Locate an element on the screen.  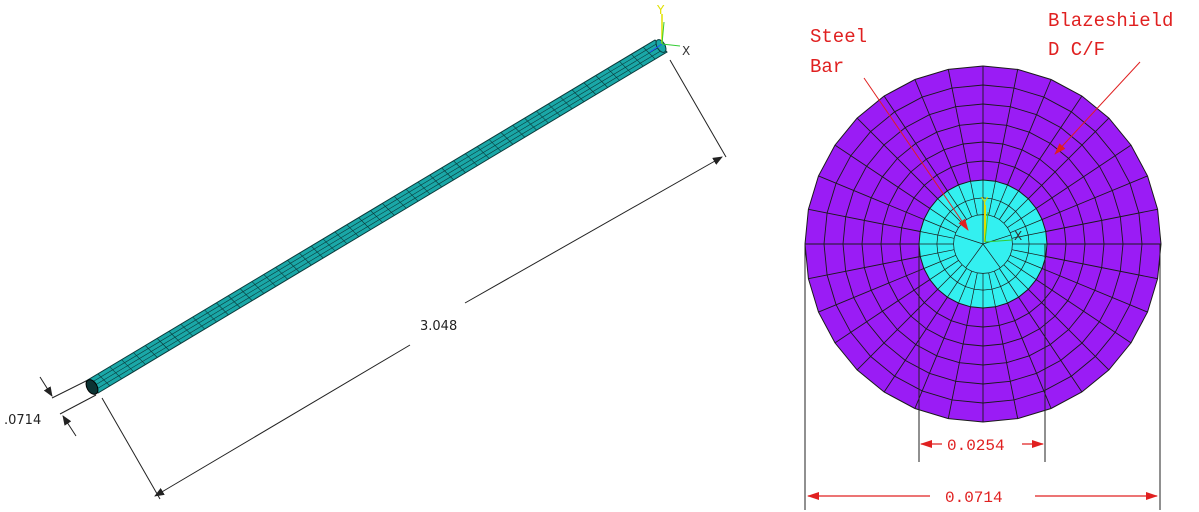
length-dimension-label: 3.048 is located at coordinates (438, 326).